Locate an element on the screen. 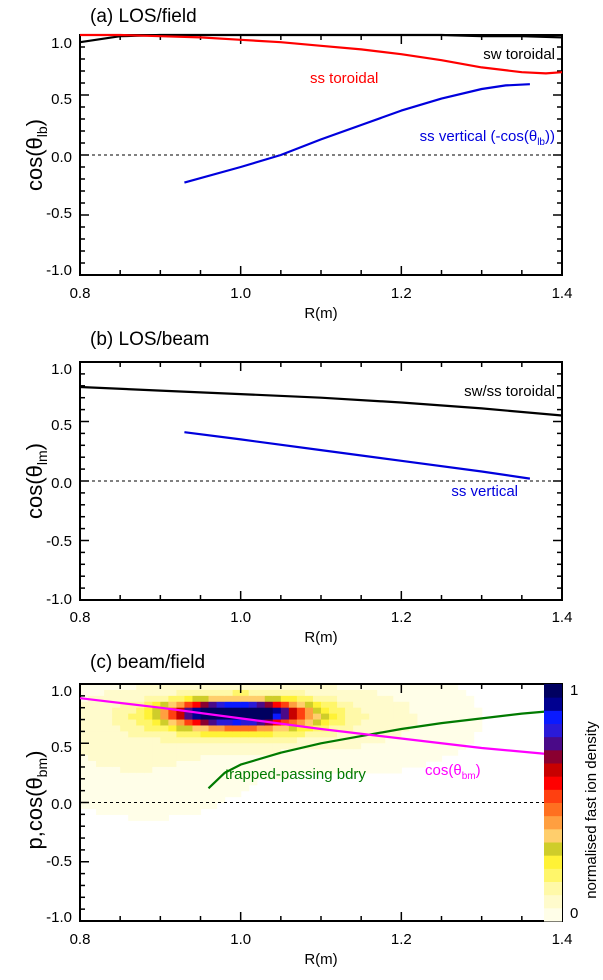 This screenshot has height=980, width=603. panel-a-ytick-3: 0.0 is located at coordinates (61, 157).